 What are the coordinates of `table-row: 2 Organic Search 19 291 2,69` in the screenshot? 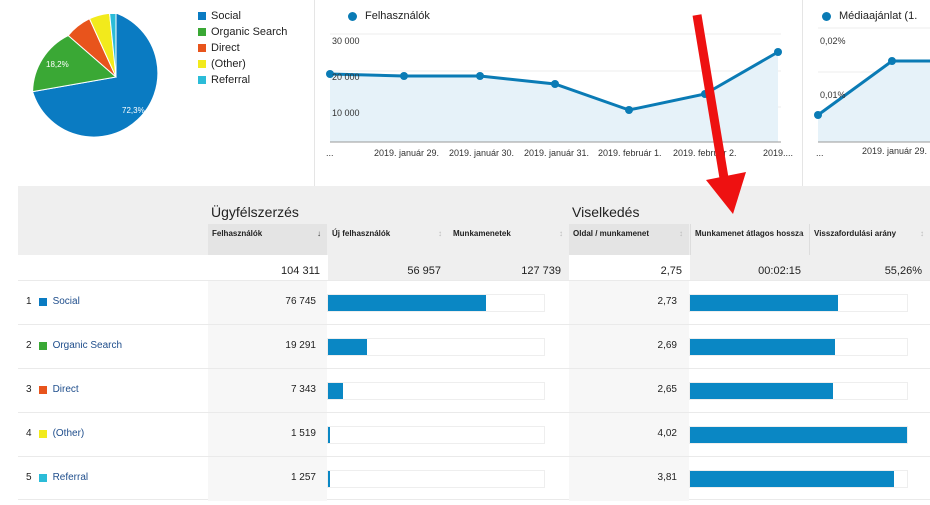 It's located at (474, 346).